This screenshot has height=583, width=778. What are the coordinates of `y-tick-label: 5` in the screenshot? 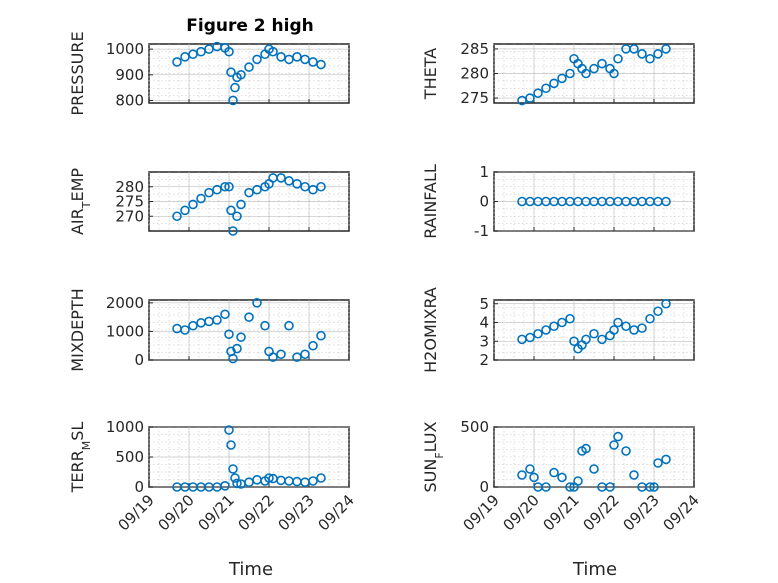 It's located at (484, 304).